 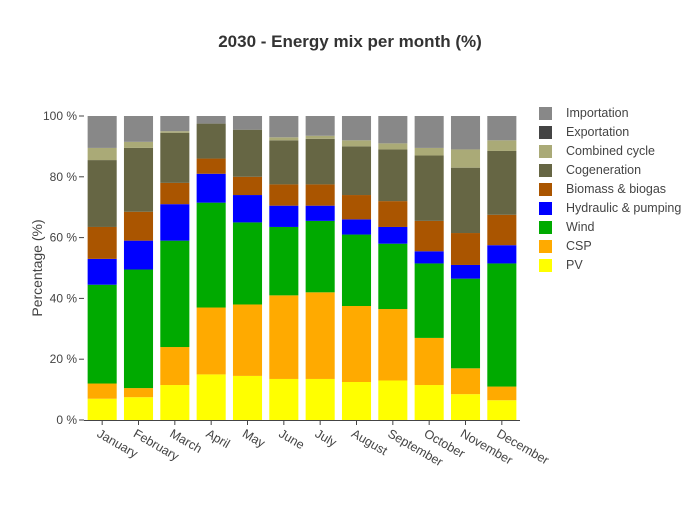 I want to click on bar-segment: May — Wind: 27 %, so click(x=247, y=263).